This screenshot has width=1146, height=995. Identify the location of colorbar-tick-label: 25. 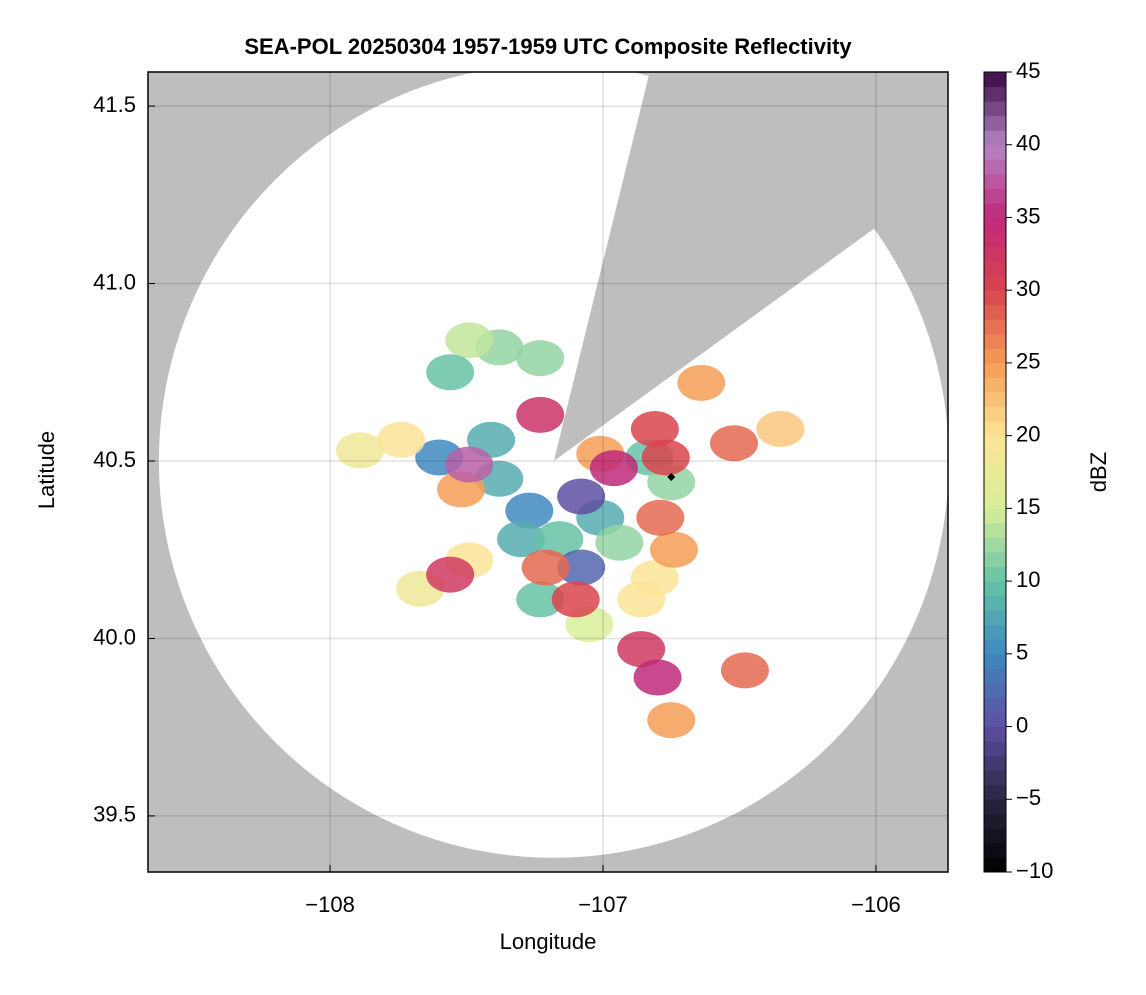
(1028, 361).